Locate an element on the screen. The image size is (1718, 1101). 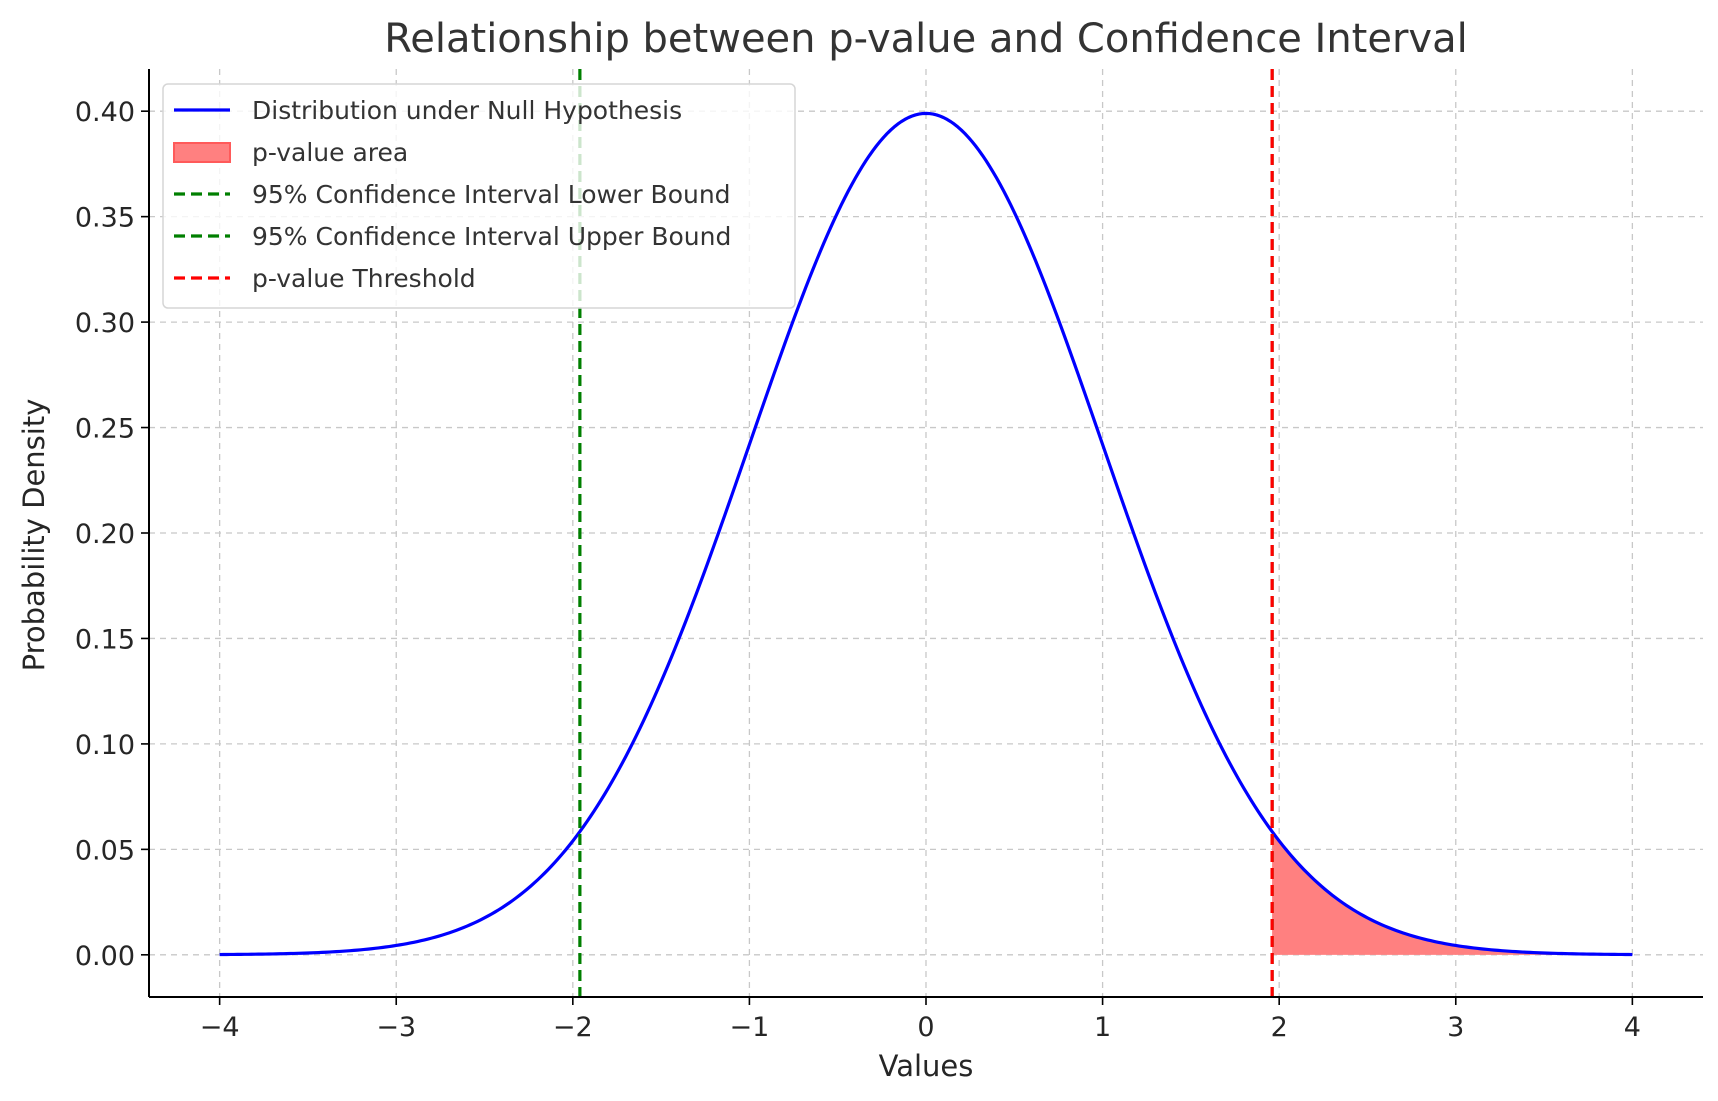
x-tick-label: −3 is located at coordinates (396, 1027).